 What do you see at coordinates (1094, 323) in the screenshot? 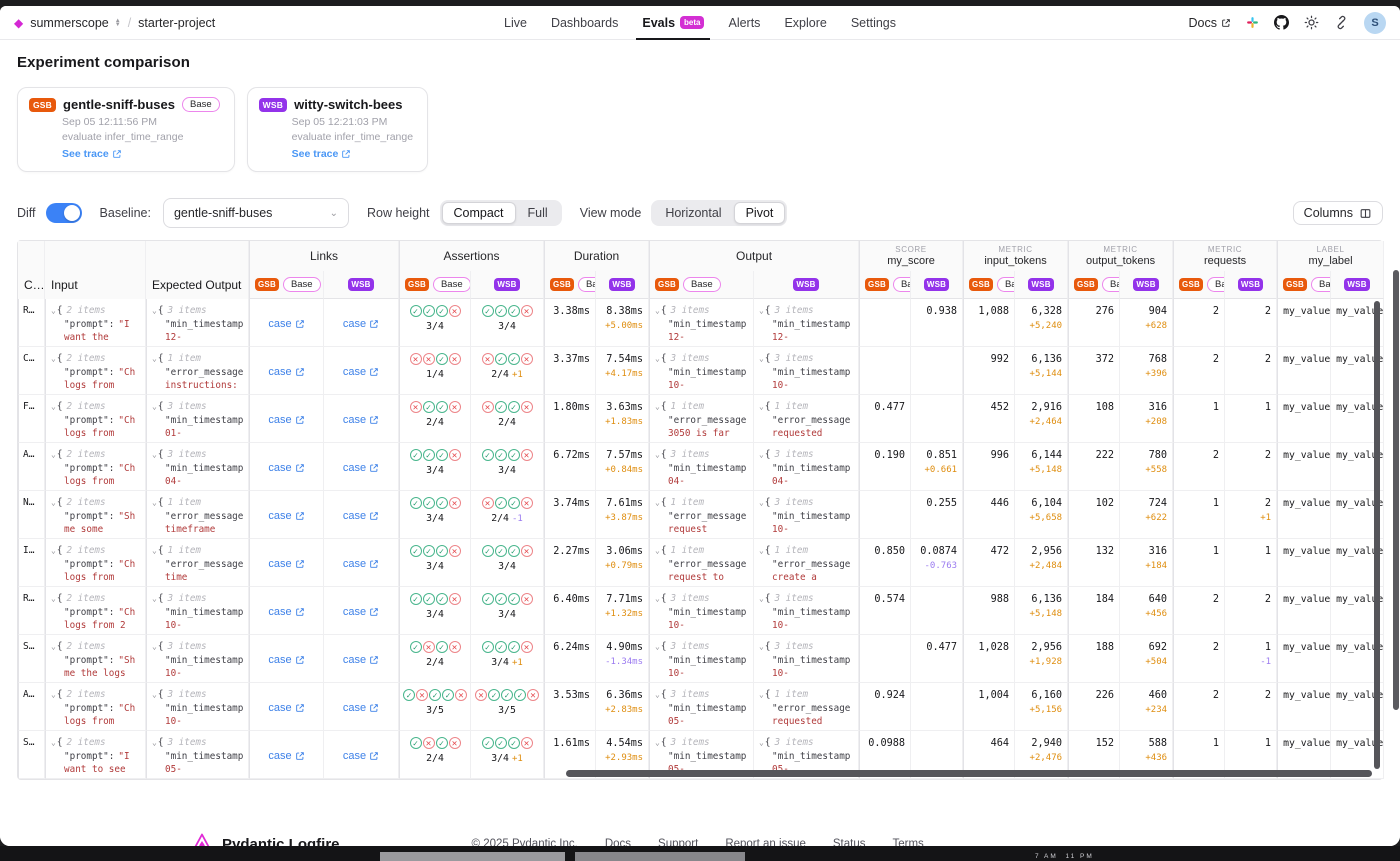
I see `output-tokens-gsb-cell: 276` at bounding box center [1094, 323].